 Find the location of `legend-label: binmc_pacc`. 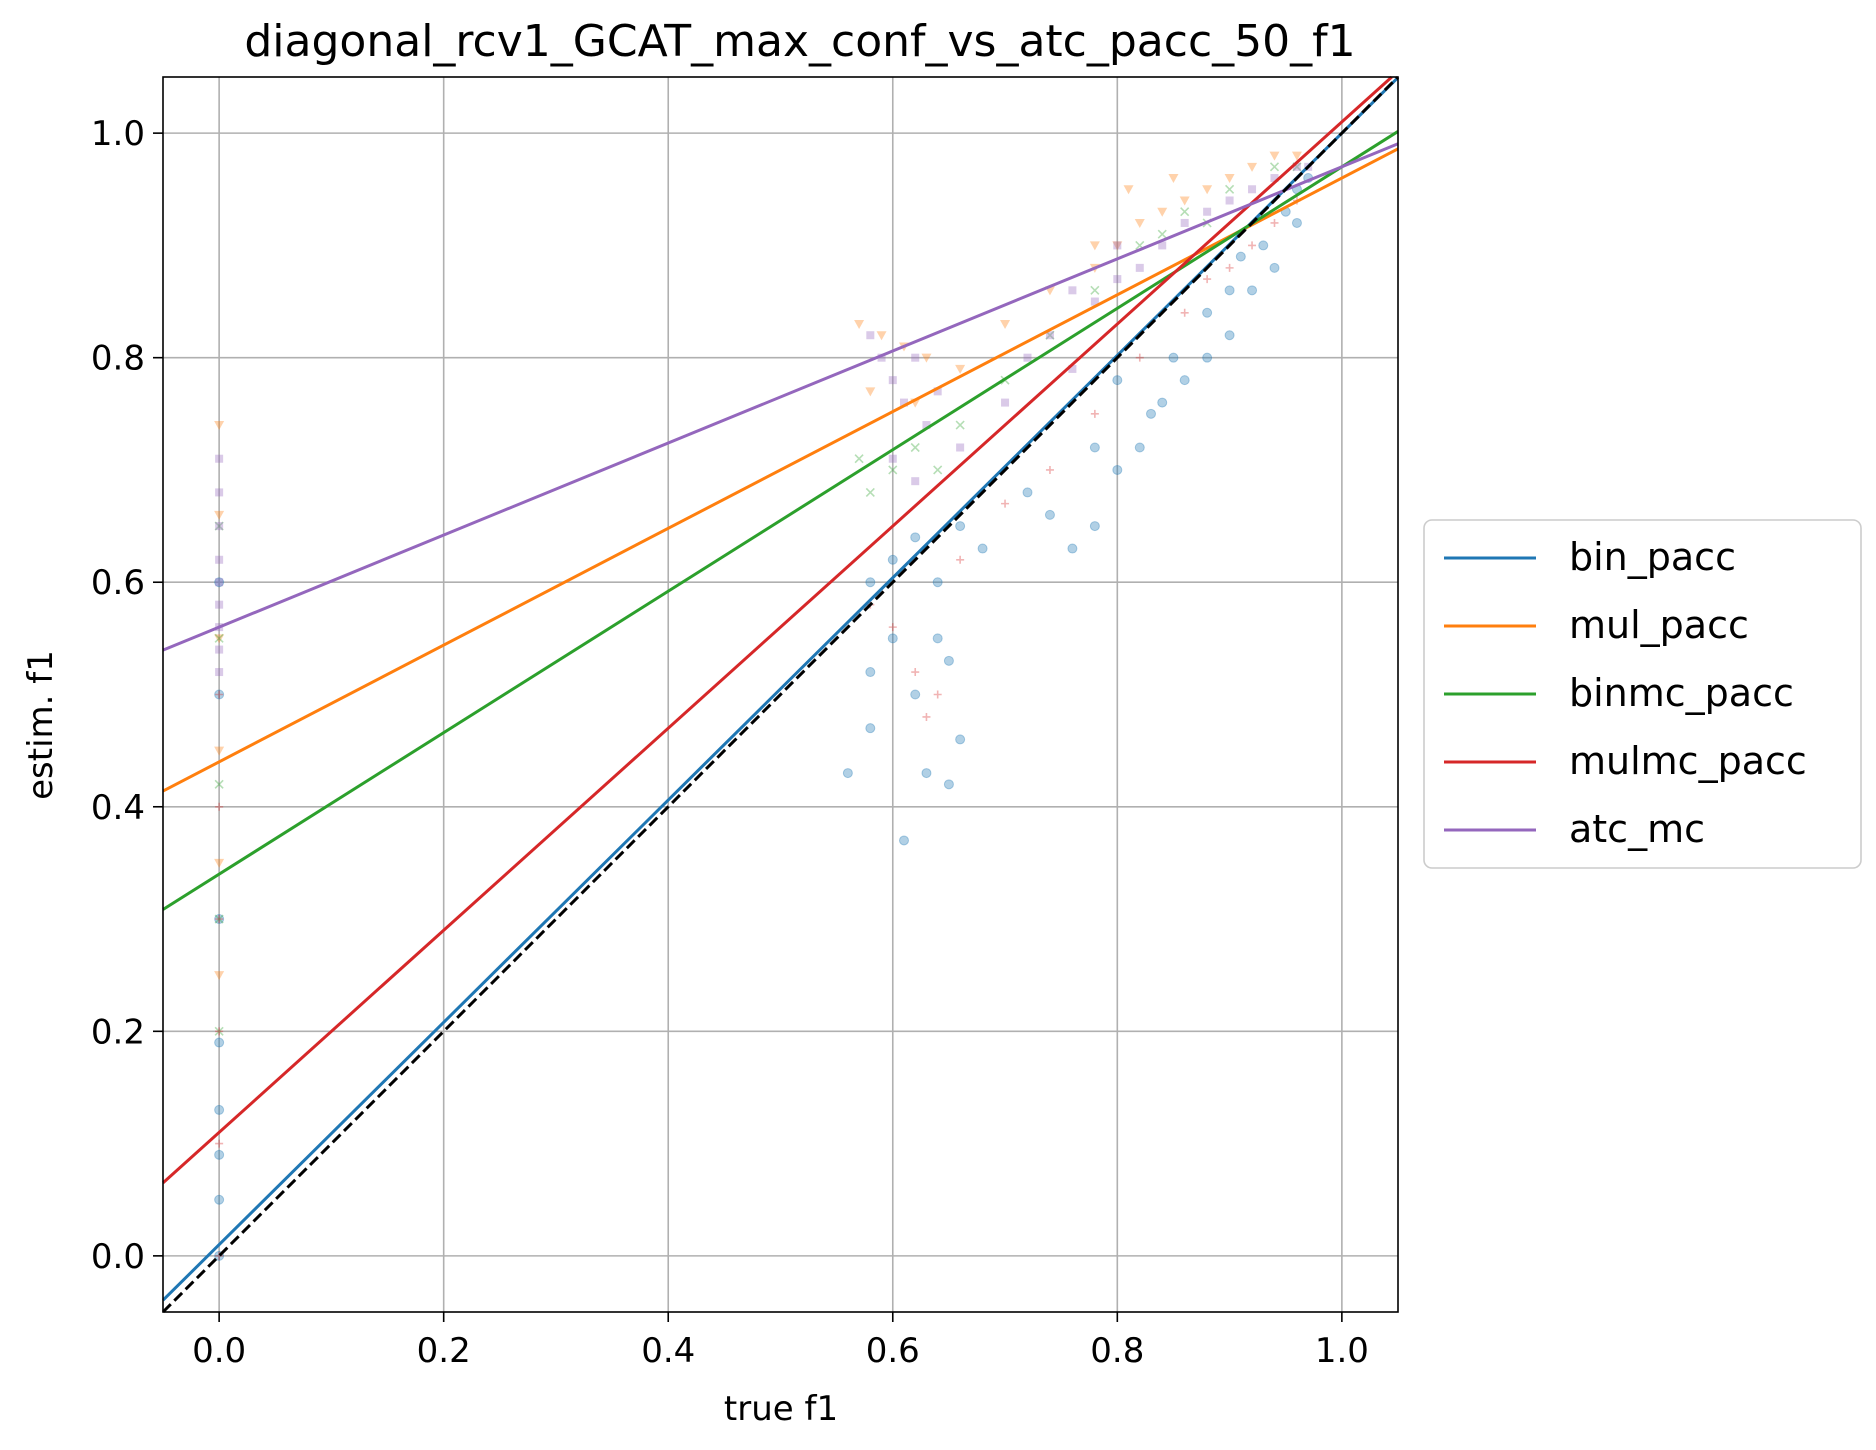

legend-label: binmc_pacc is located at coordinates (1681, 693).